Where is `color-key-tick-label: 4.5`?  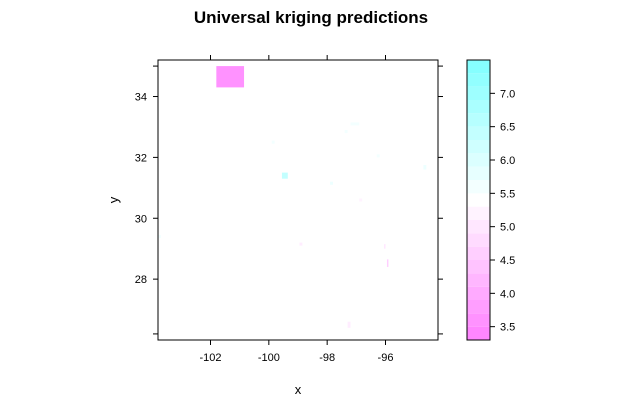 color-key-tick-label: 4.5 is located at coordinates (507, 261).